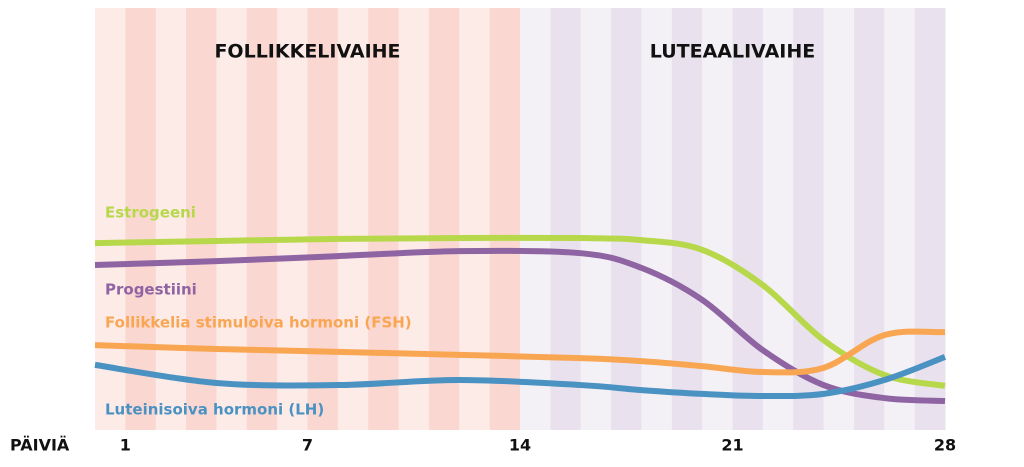 The image size is (1024, 467). Describe the element at coordinates (150, 213) in the screenshot. I see `legend-label: Estrogeeni` at that location.